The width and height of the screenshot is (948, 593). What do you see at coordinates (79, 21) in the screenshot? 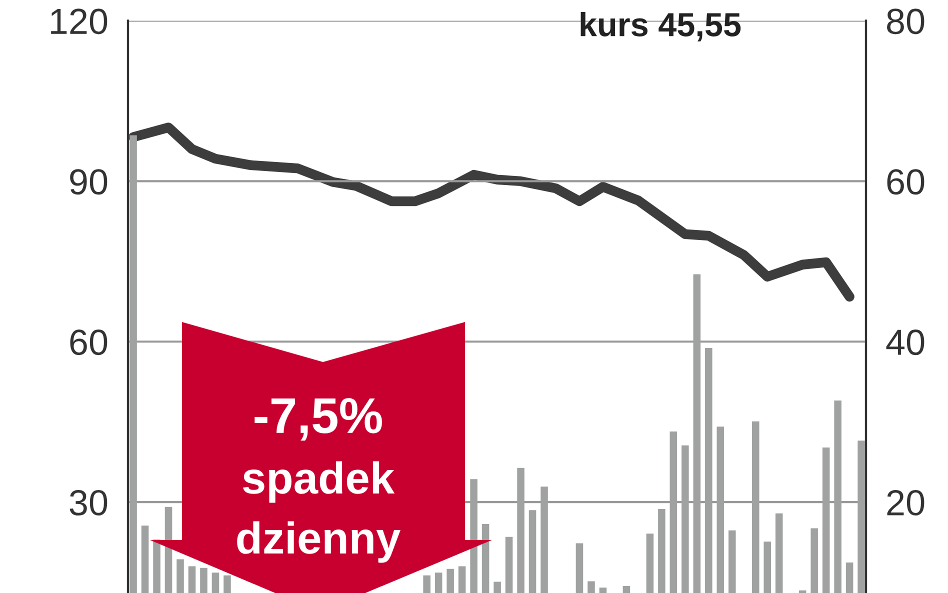
I see `y-tick-label: 120` at bounding box center [79, 21].